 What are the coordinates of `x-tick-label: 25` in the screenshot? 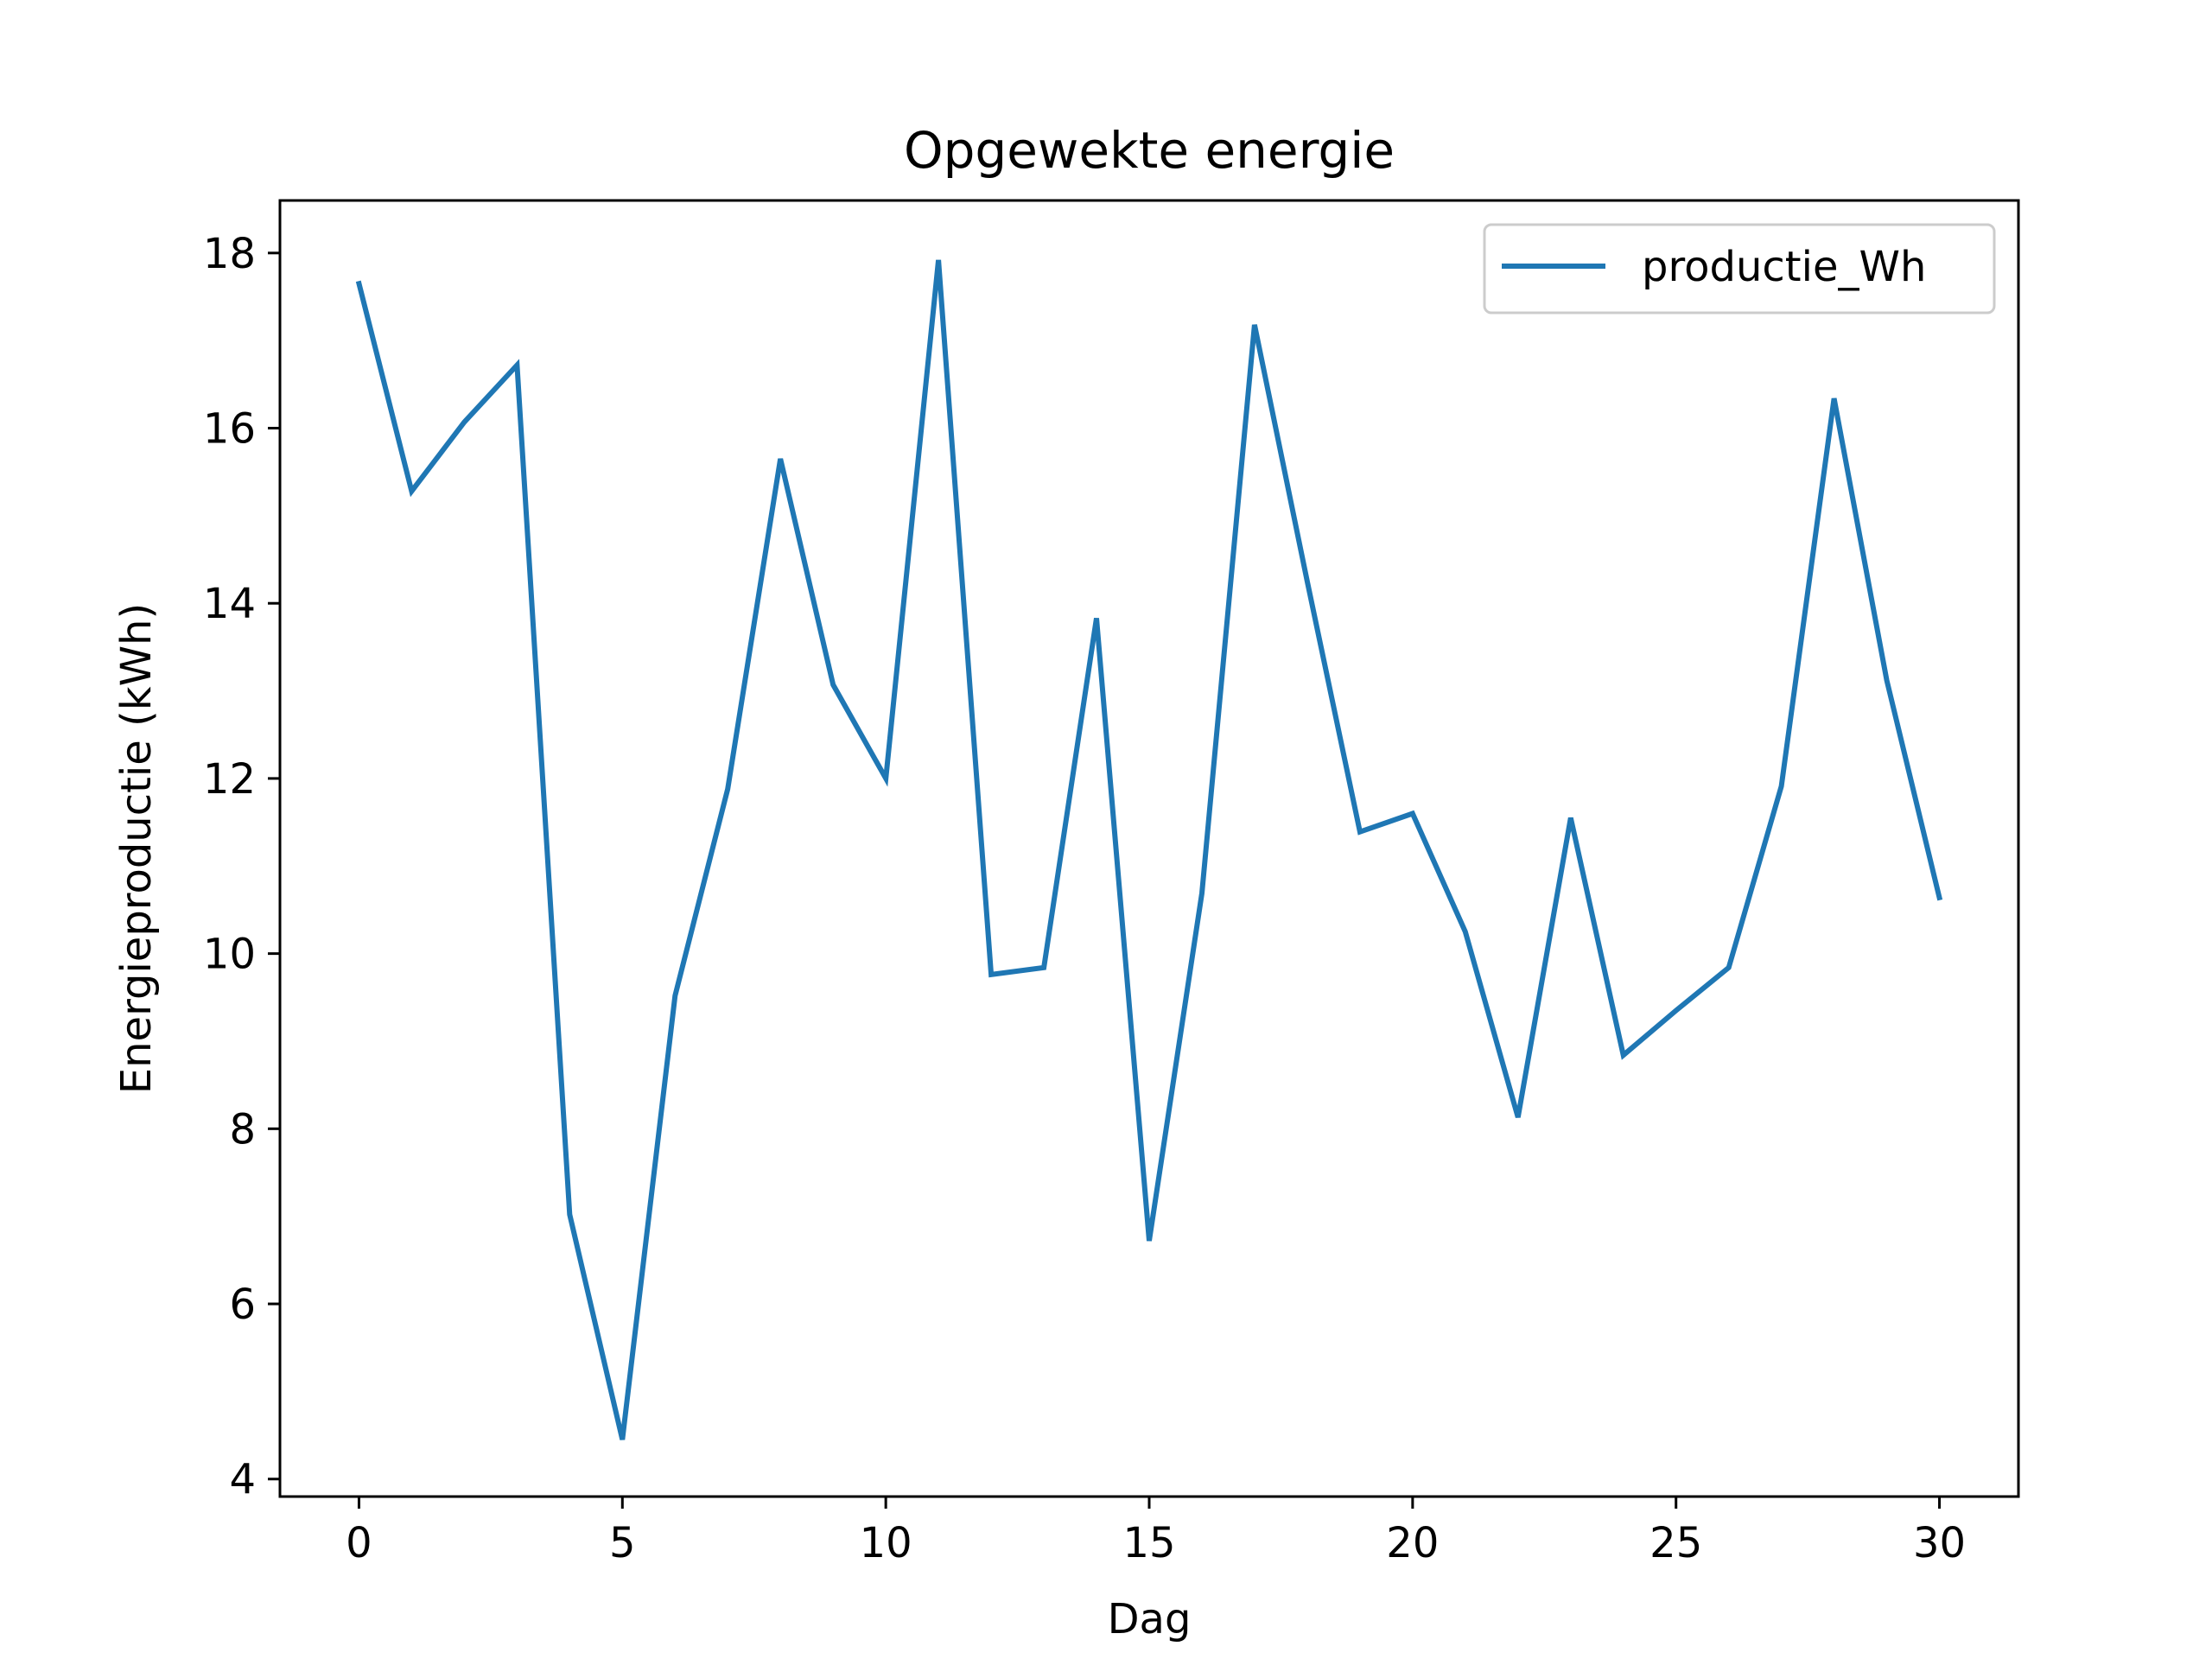 It's located at (1675, 1543).